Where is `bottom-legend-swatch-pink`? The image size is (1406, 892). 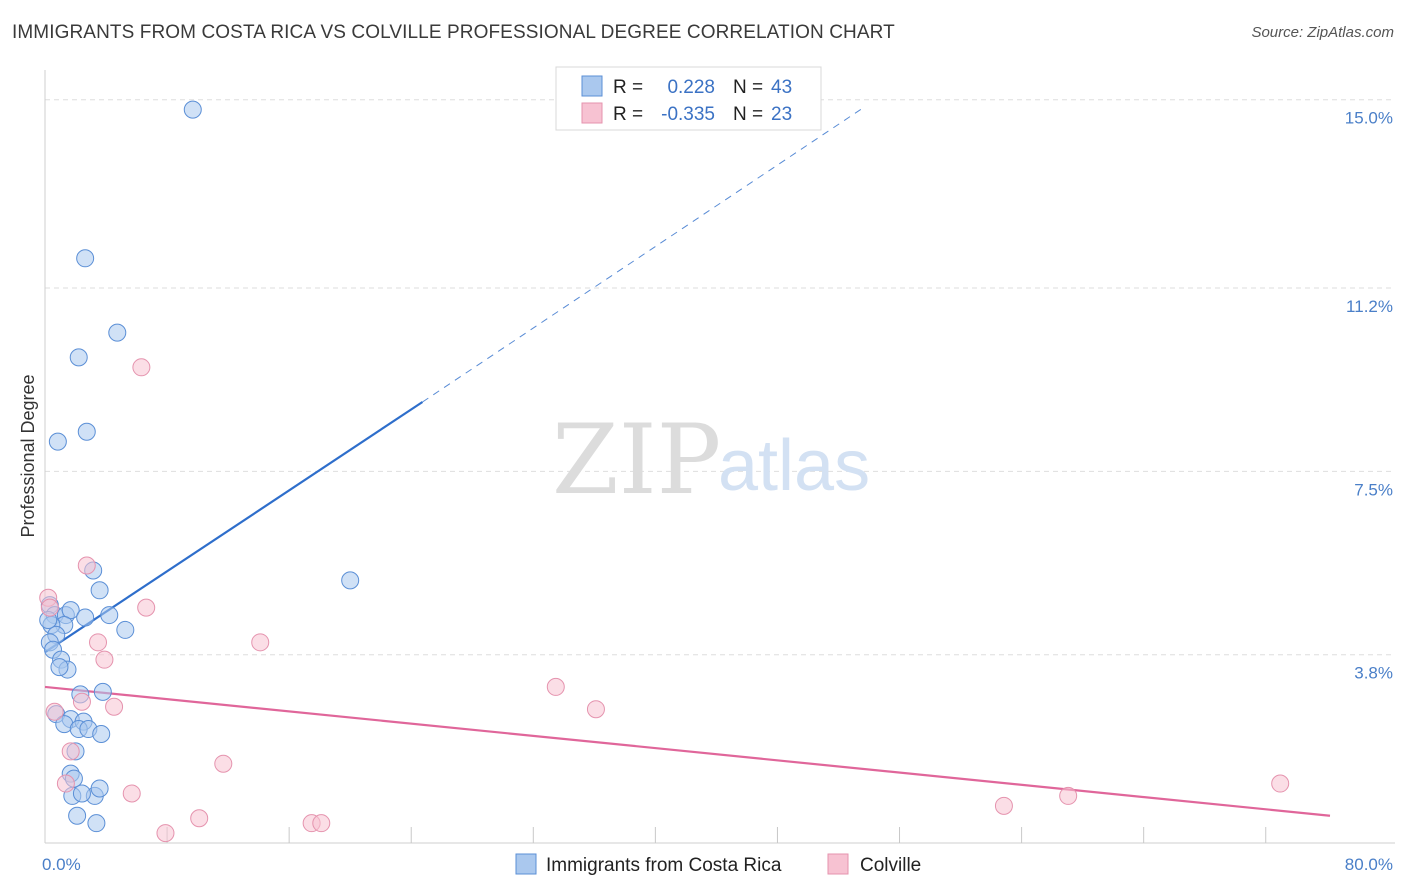
bottom-legend-swatch-pink is located at coordinates (838, 864).